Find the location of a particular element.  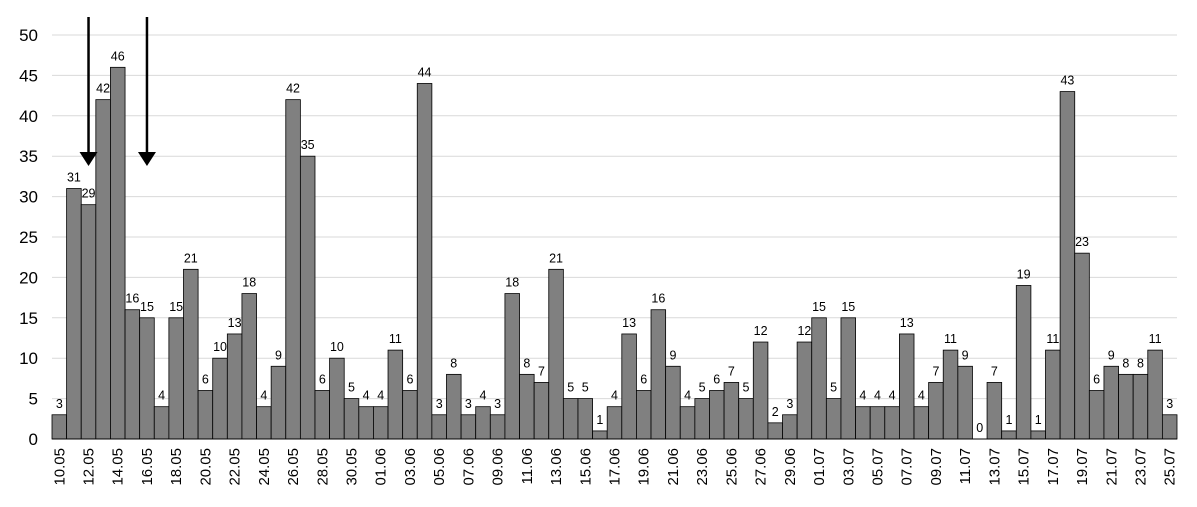

data-label: 12 is located at coordinates (804, 331).